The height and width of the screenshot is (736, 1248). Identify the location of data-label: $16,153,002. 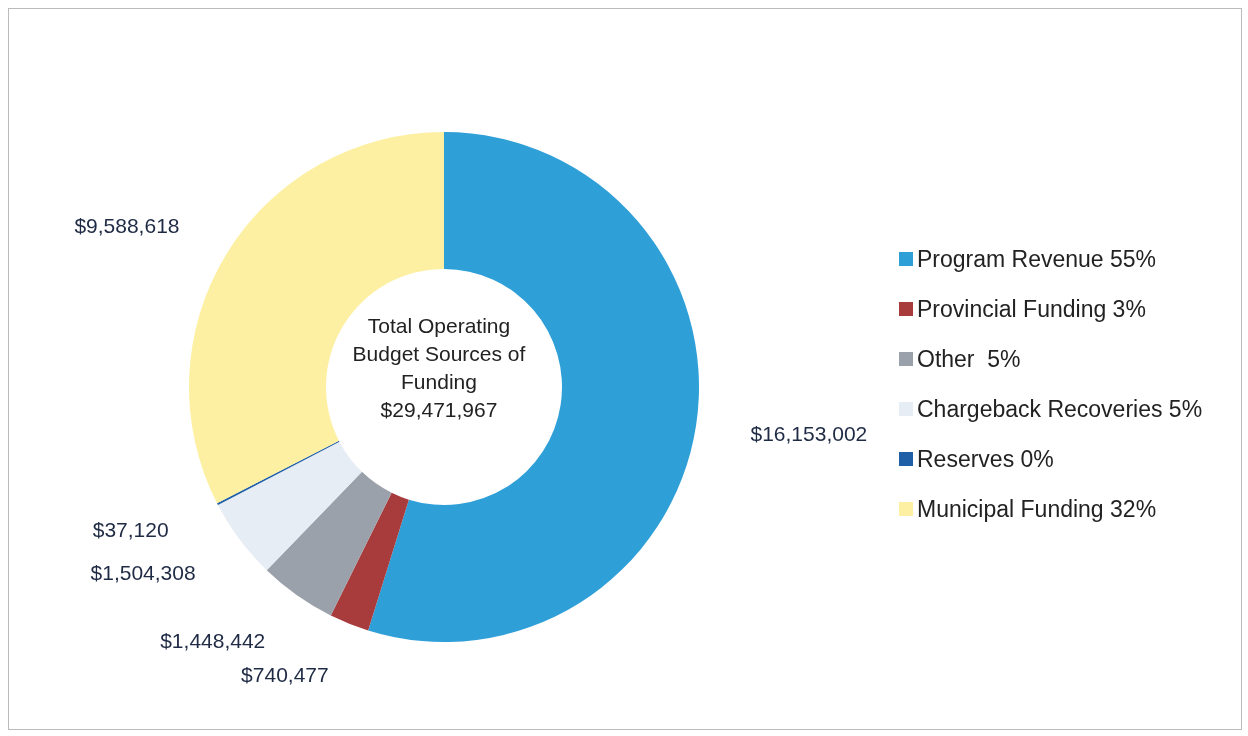
(809, 434).